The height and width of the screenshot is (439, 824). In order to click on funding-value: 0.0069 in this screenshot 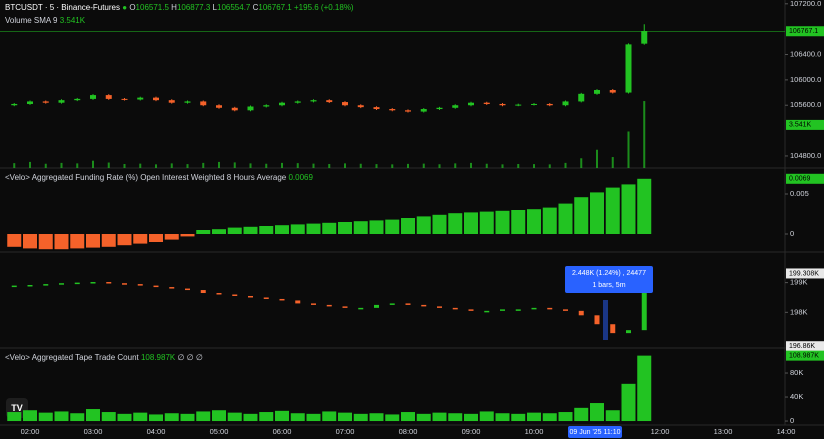, I will do `click(300, 177)`.